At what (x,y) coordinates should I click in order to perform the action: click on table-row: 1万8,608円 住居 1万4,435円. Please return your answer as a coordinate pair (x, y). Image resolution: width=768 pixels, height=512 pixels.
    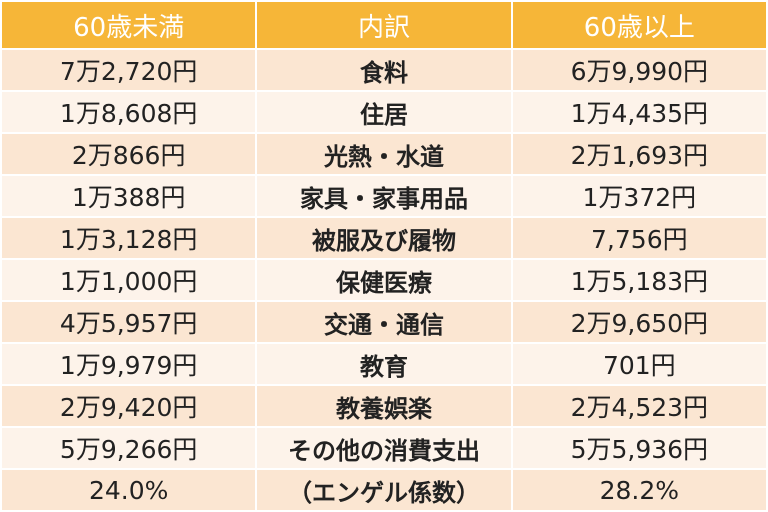
    Looking at the image, I should click on (384, 112).